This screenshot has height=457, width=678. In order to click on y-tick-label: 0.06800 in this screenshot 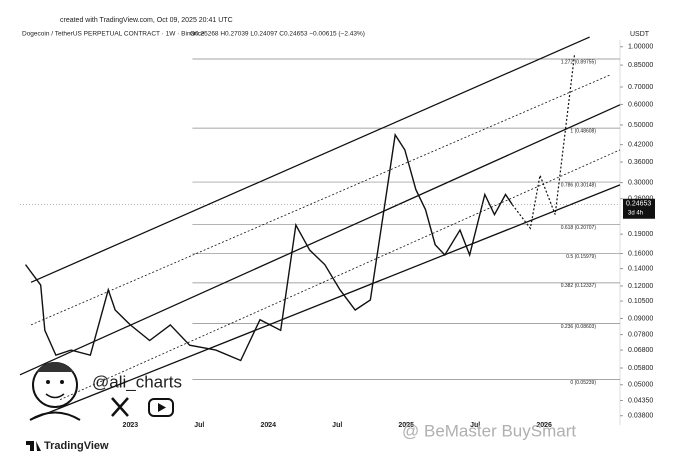, I will do `click(640, 350)`.